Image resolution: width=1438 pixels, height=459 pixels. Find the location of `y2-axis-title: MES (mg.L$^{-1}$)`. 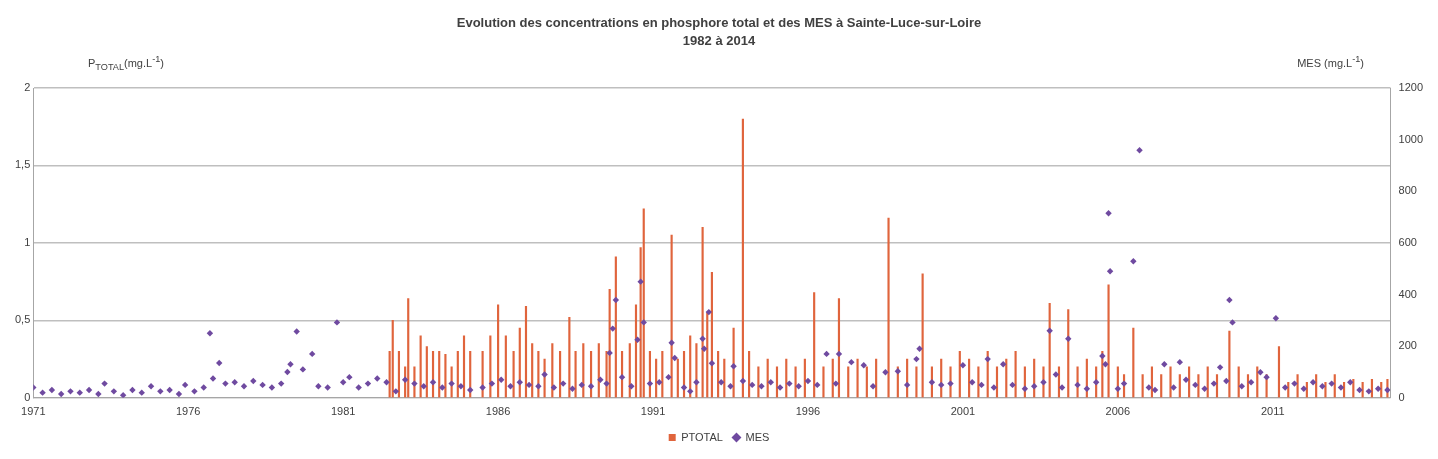

y2-axis-title: MES (mg.L$^{-1}$) is located at coordinates (1330, 61).